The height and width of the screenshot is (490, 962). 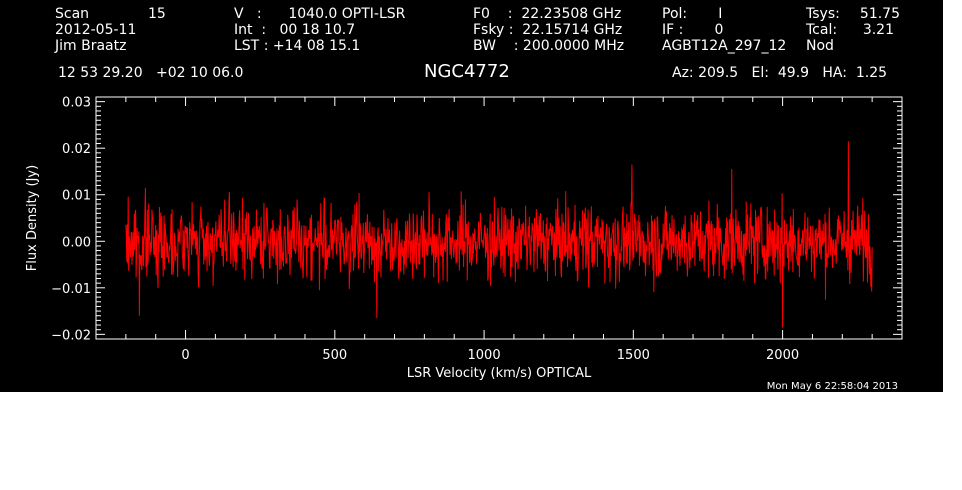 What do you see at coordinates (76, 103) in the screenshot?
I see `y-tick-label: 0.03` at bounding box center [76, 103].